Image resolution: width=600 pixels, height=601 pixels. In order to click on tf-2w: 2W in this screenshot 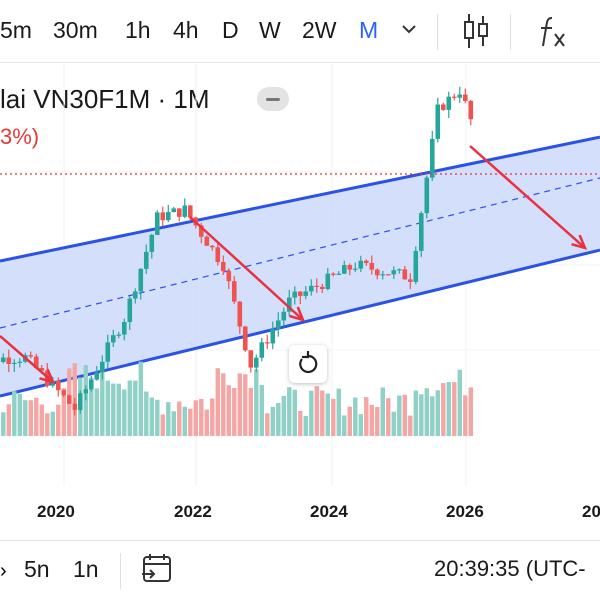, I will do `click(319, 30)`.